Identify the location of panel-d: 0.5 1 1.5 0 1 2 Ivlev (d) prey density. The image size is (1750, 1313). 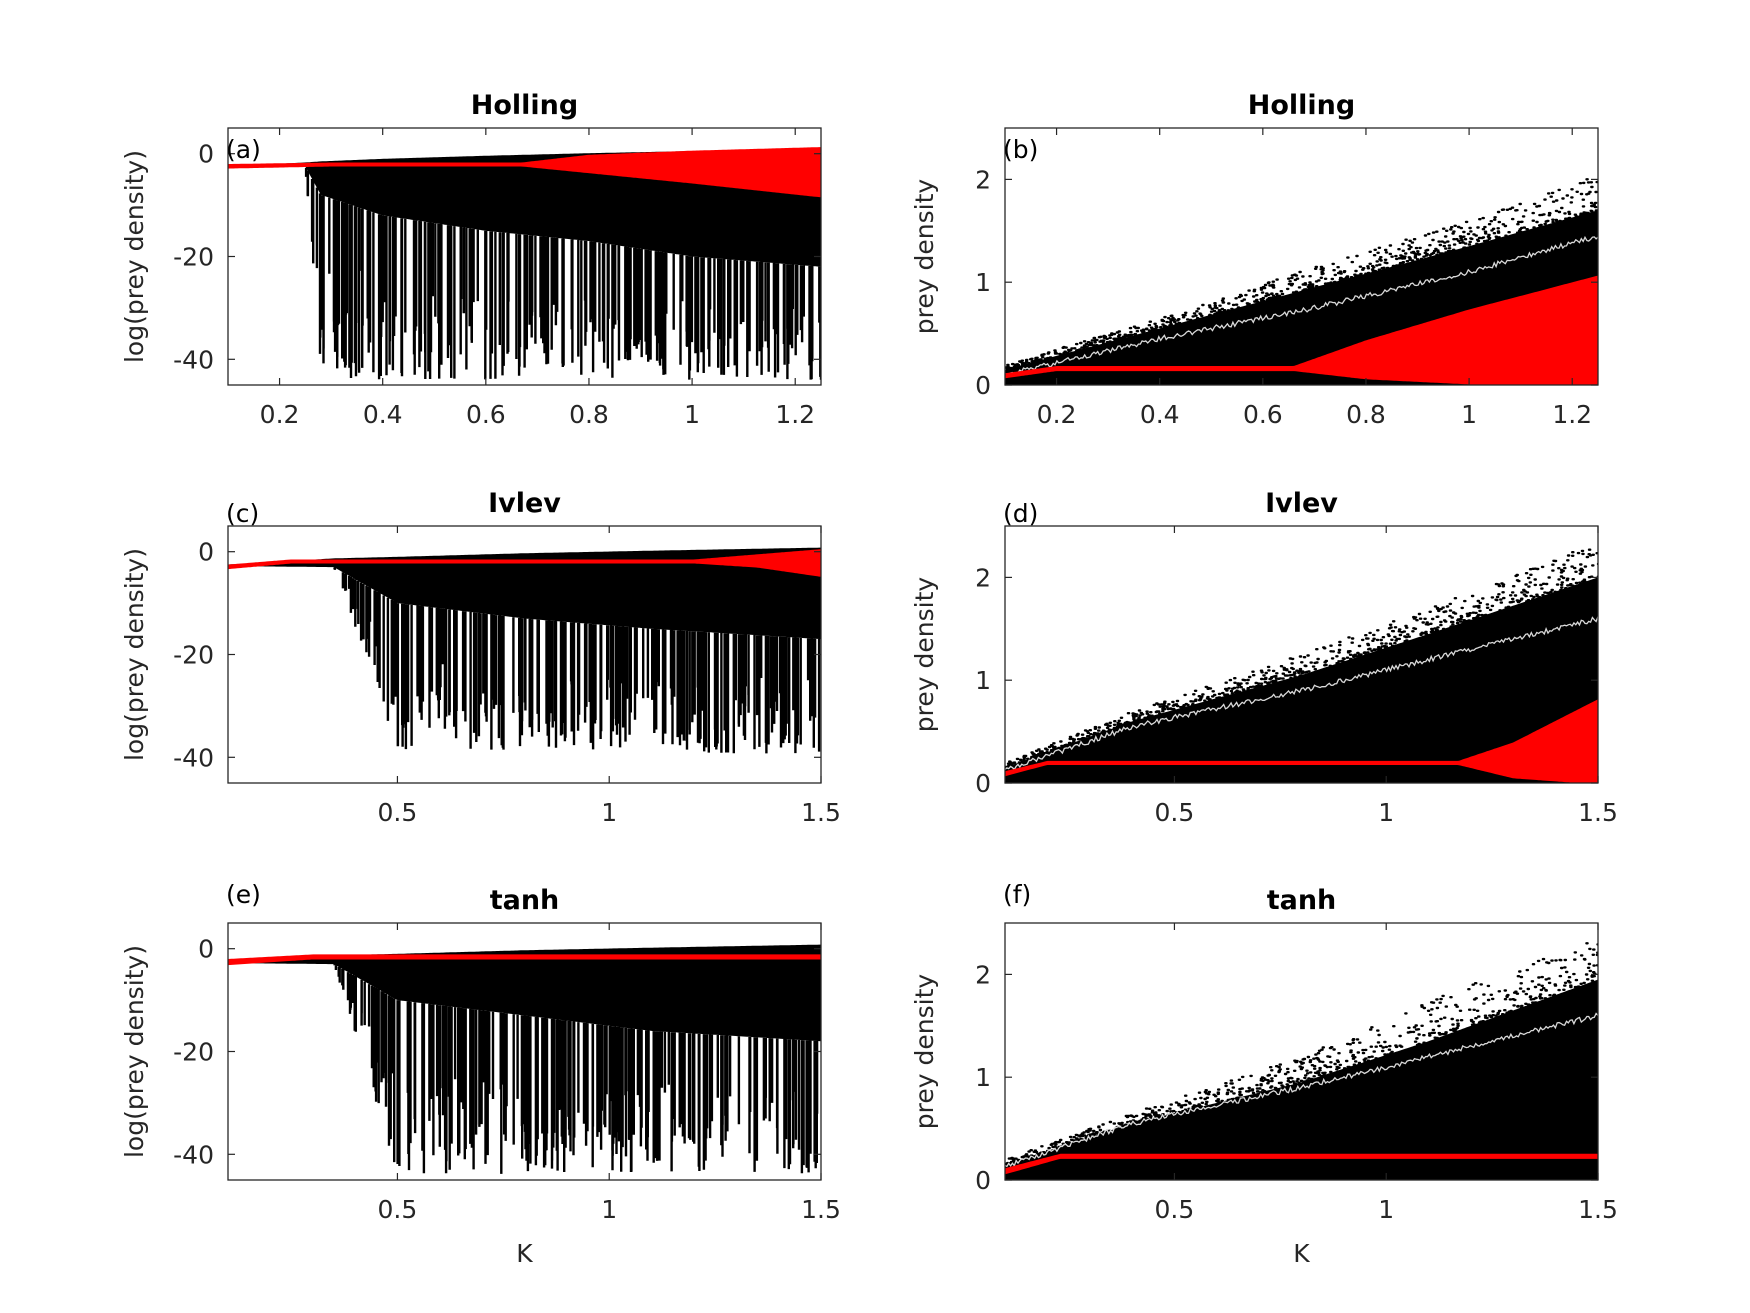
(1264, 657).